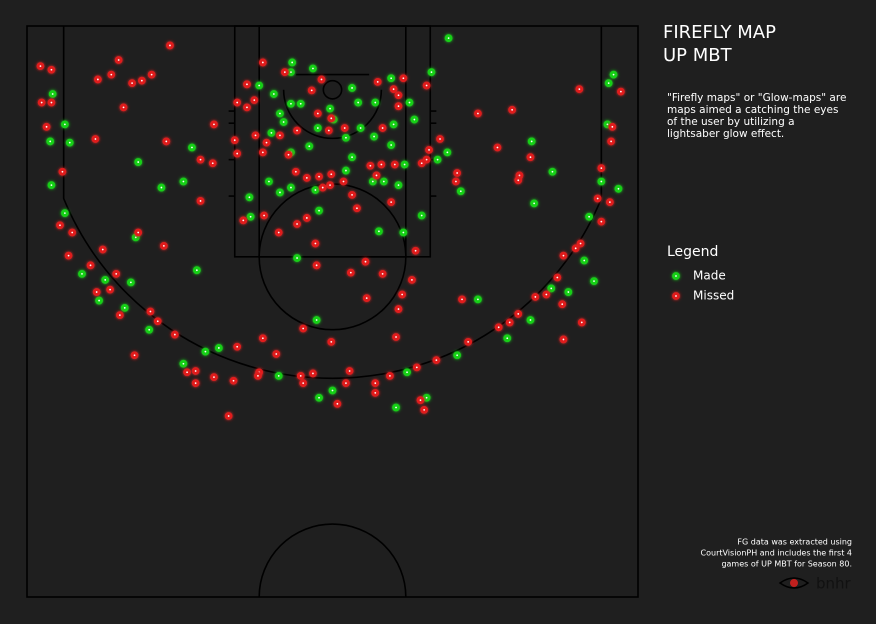 The image size is (876, 624). Describe the element at coordinates (692, 252) in the screenshot. I see `legend-title: Legend` at that location.